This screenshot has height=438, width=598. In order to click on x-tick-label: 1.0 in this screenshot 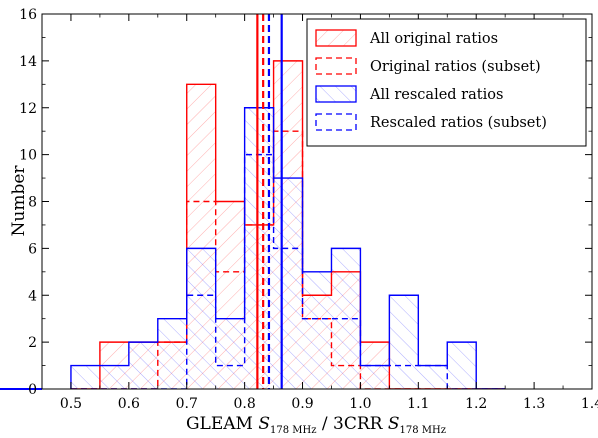, I will do `click(360, 404)`.